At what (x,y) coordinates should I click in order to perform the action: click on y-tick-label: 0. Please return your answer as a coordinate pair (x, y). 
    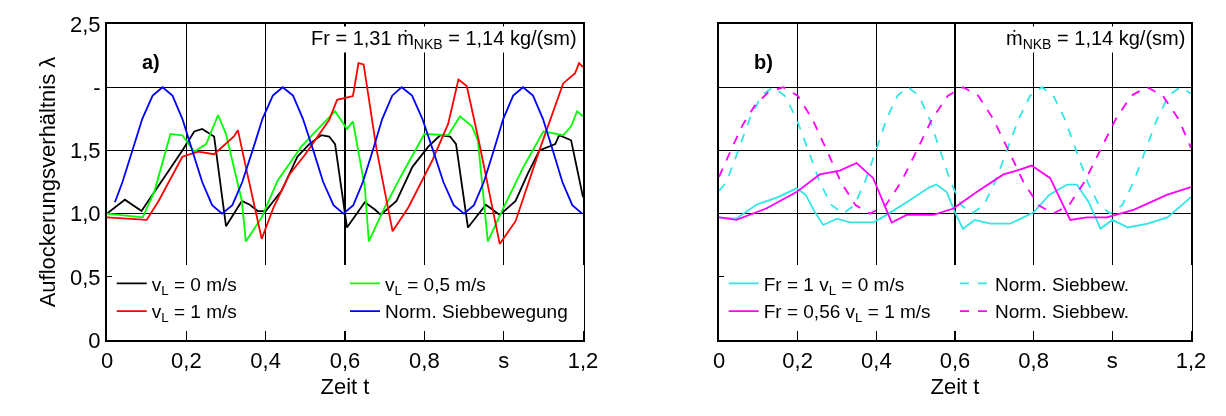
    Looking at the image, I should click on (94, 340).